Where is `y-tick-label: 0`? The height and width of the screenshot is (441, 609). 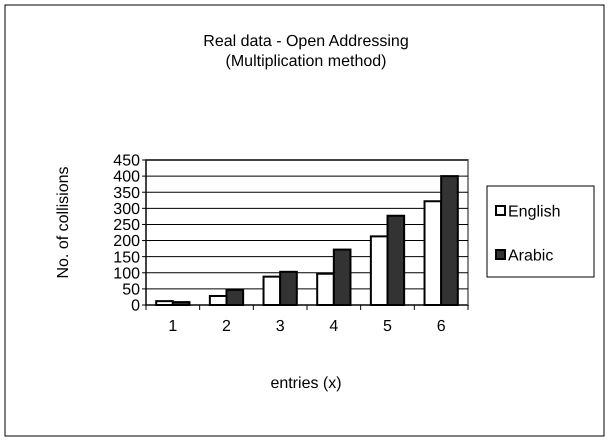
y-tick-label: 0 is located at coordinates (135, 306).